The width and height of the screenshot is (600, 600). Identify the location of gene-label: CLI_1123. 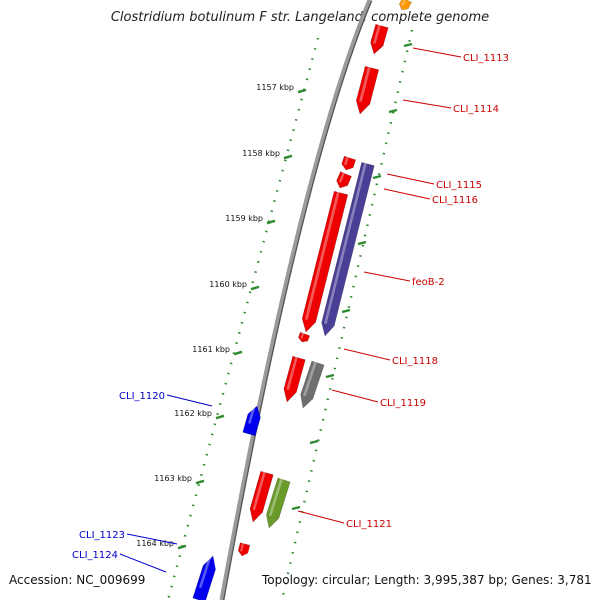
(102, 535).